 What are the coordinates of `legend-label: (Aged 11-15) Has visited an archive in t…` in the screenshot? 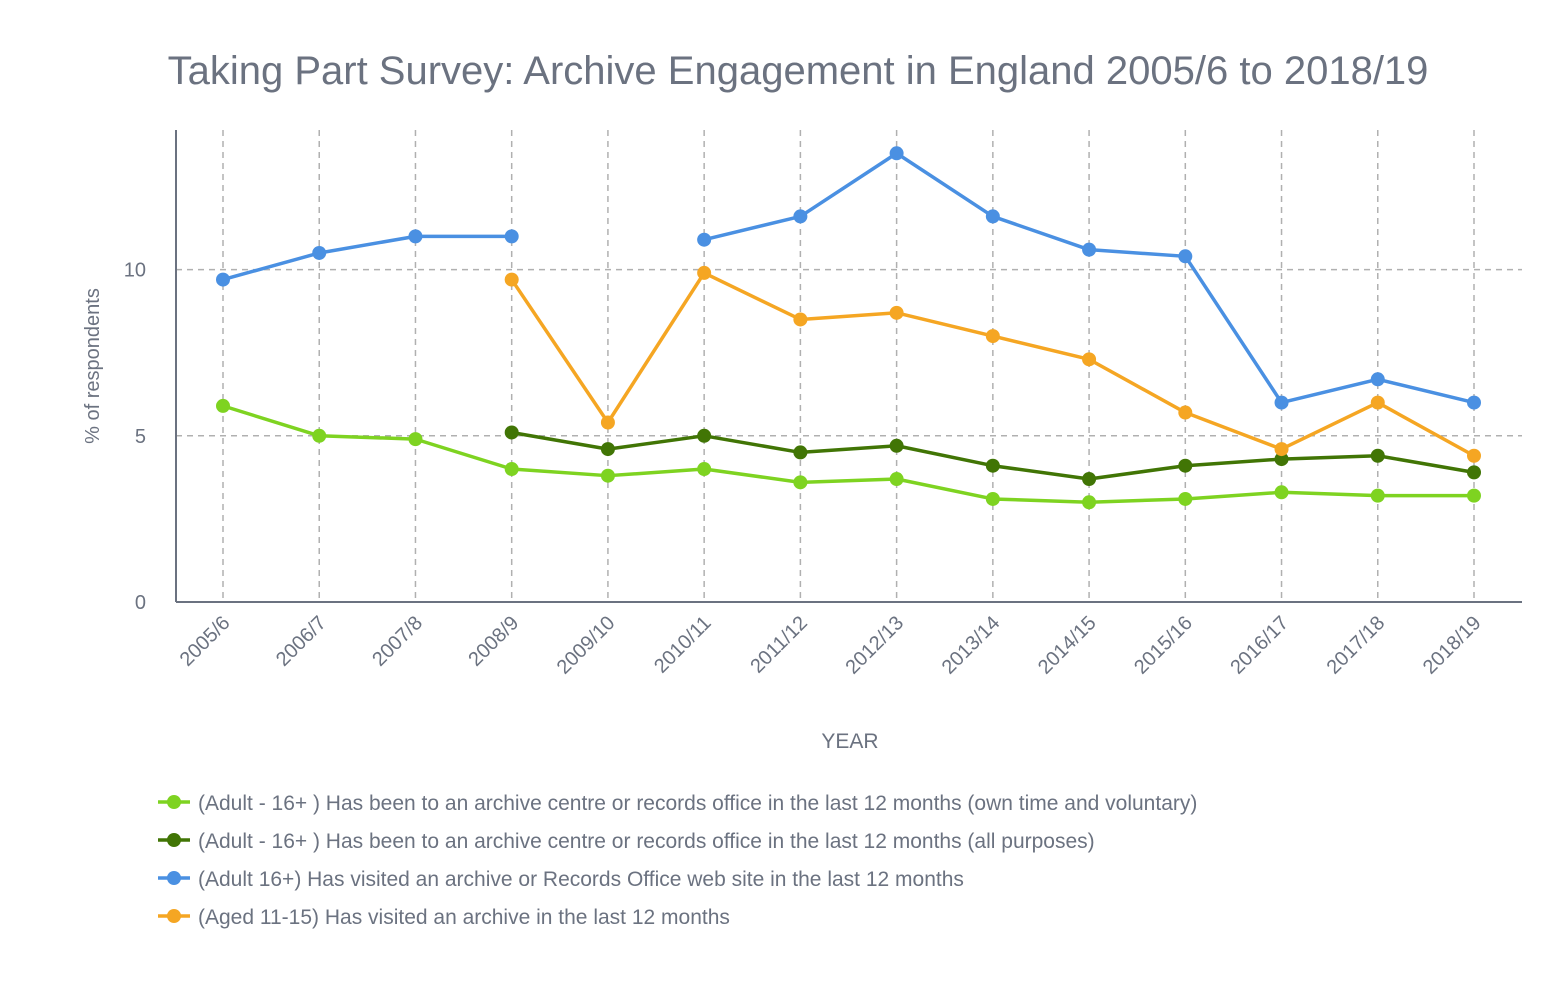 It's located at (464, 917).